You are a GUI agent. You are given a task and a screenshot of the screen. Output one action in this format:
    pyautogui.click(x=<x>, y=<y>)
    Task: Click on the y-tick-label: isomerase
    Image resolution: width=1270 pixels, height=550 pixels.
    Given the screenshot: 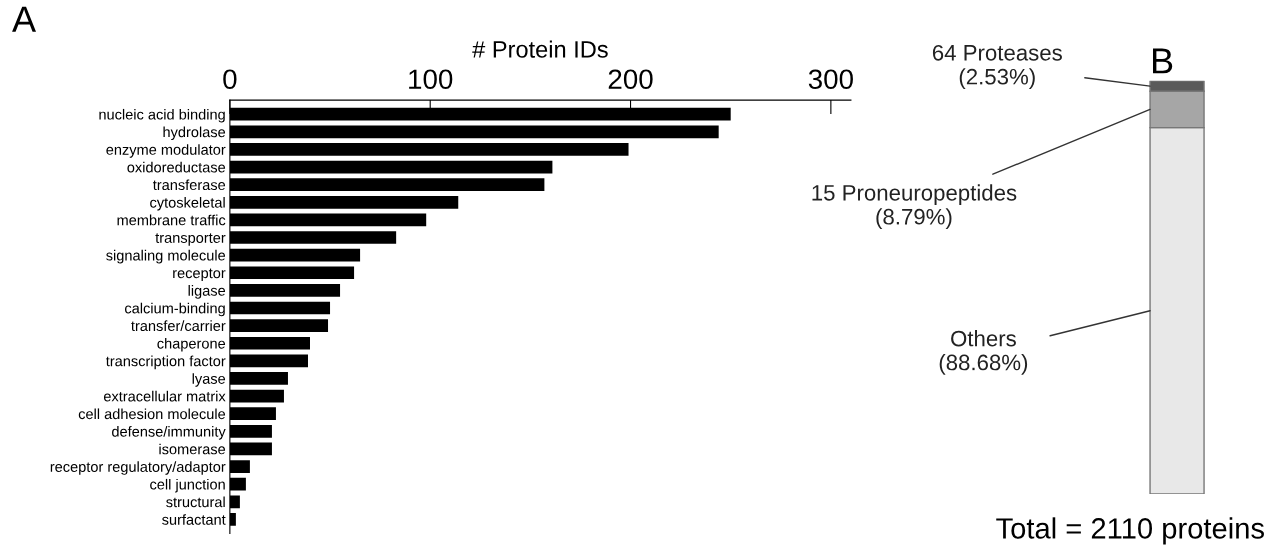 What is the action you would take?
    pyautogui.click(x=192, y=449)
    